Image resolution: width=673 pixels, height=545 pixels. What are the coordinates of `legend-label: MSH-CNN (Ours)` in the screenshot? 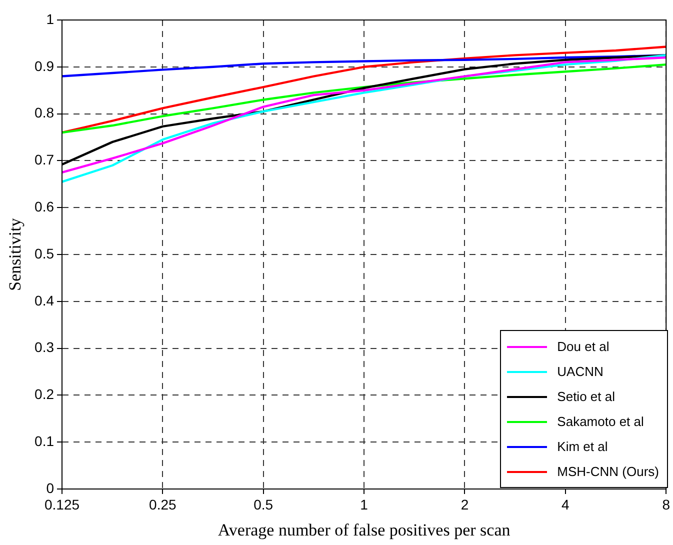 It's located at (608, 471).